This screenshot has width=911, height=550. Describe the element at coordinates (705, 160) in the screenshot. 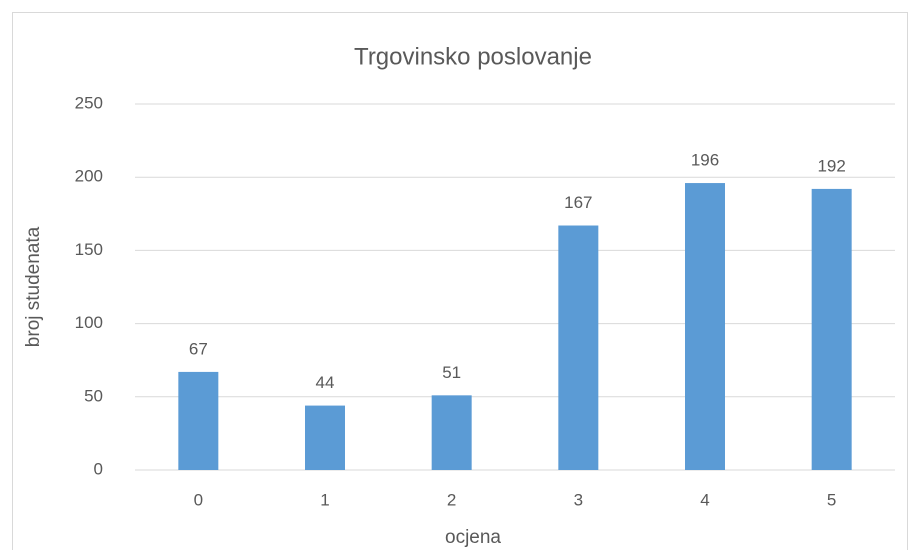

I see `data-label: 196` at that location.